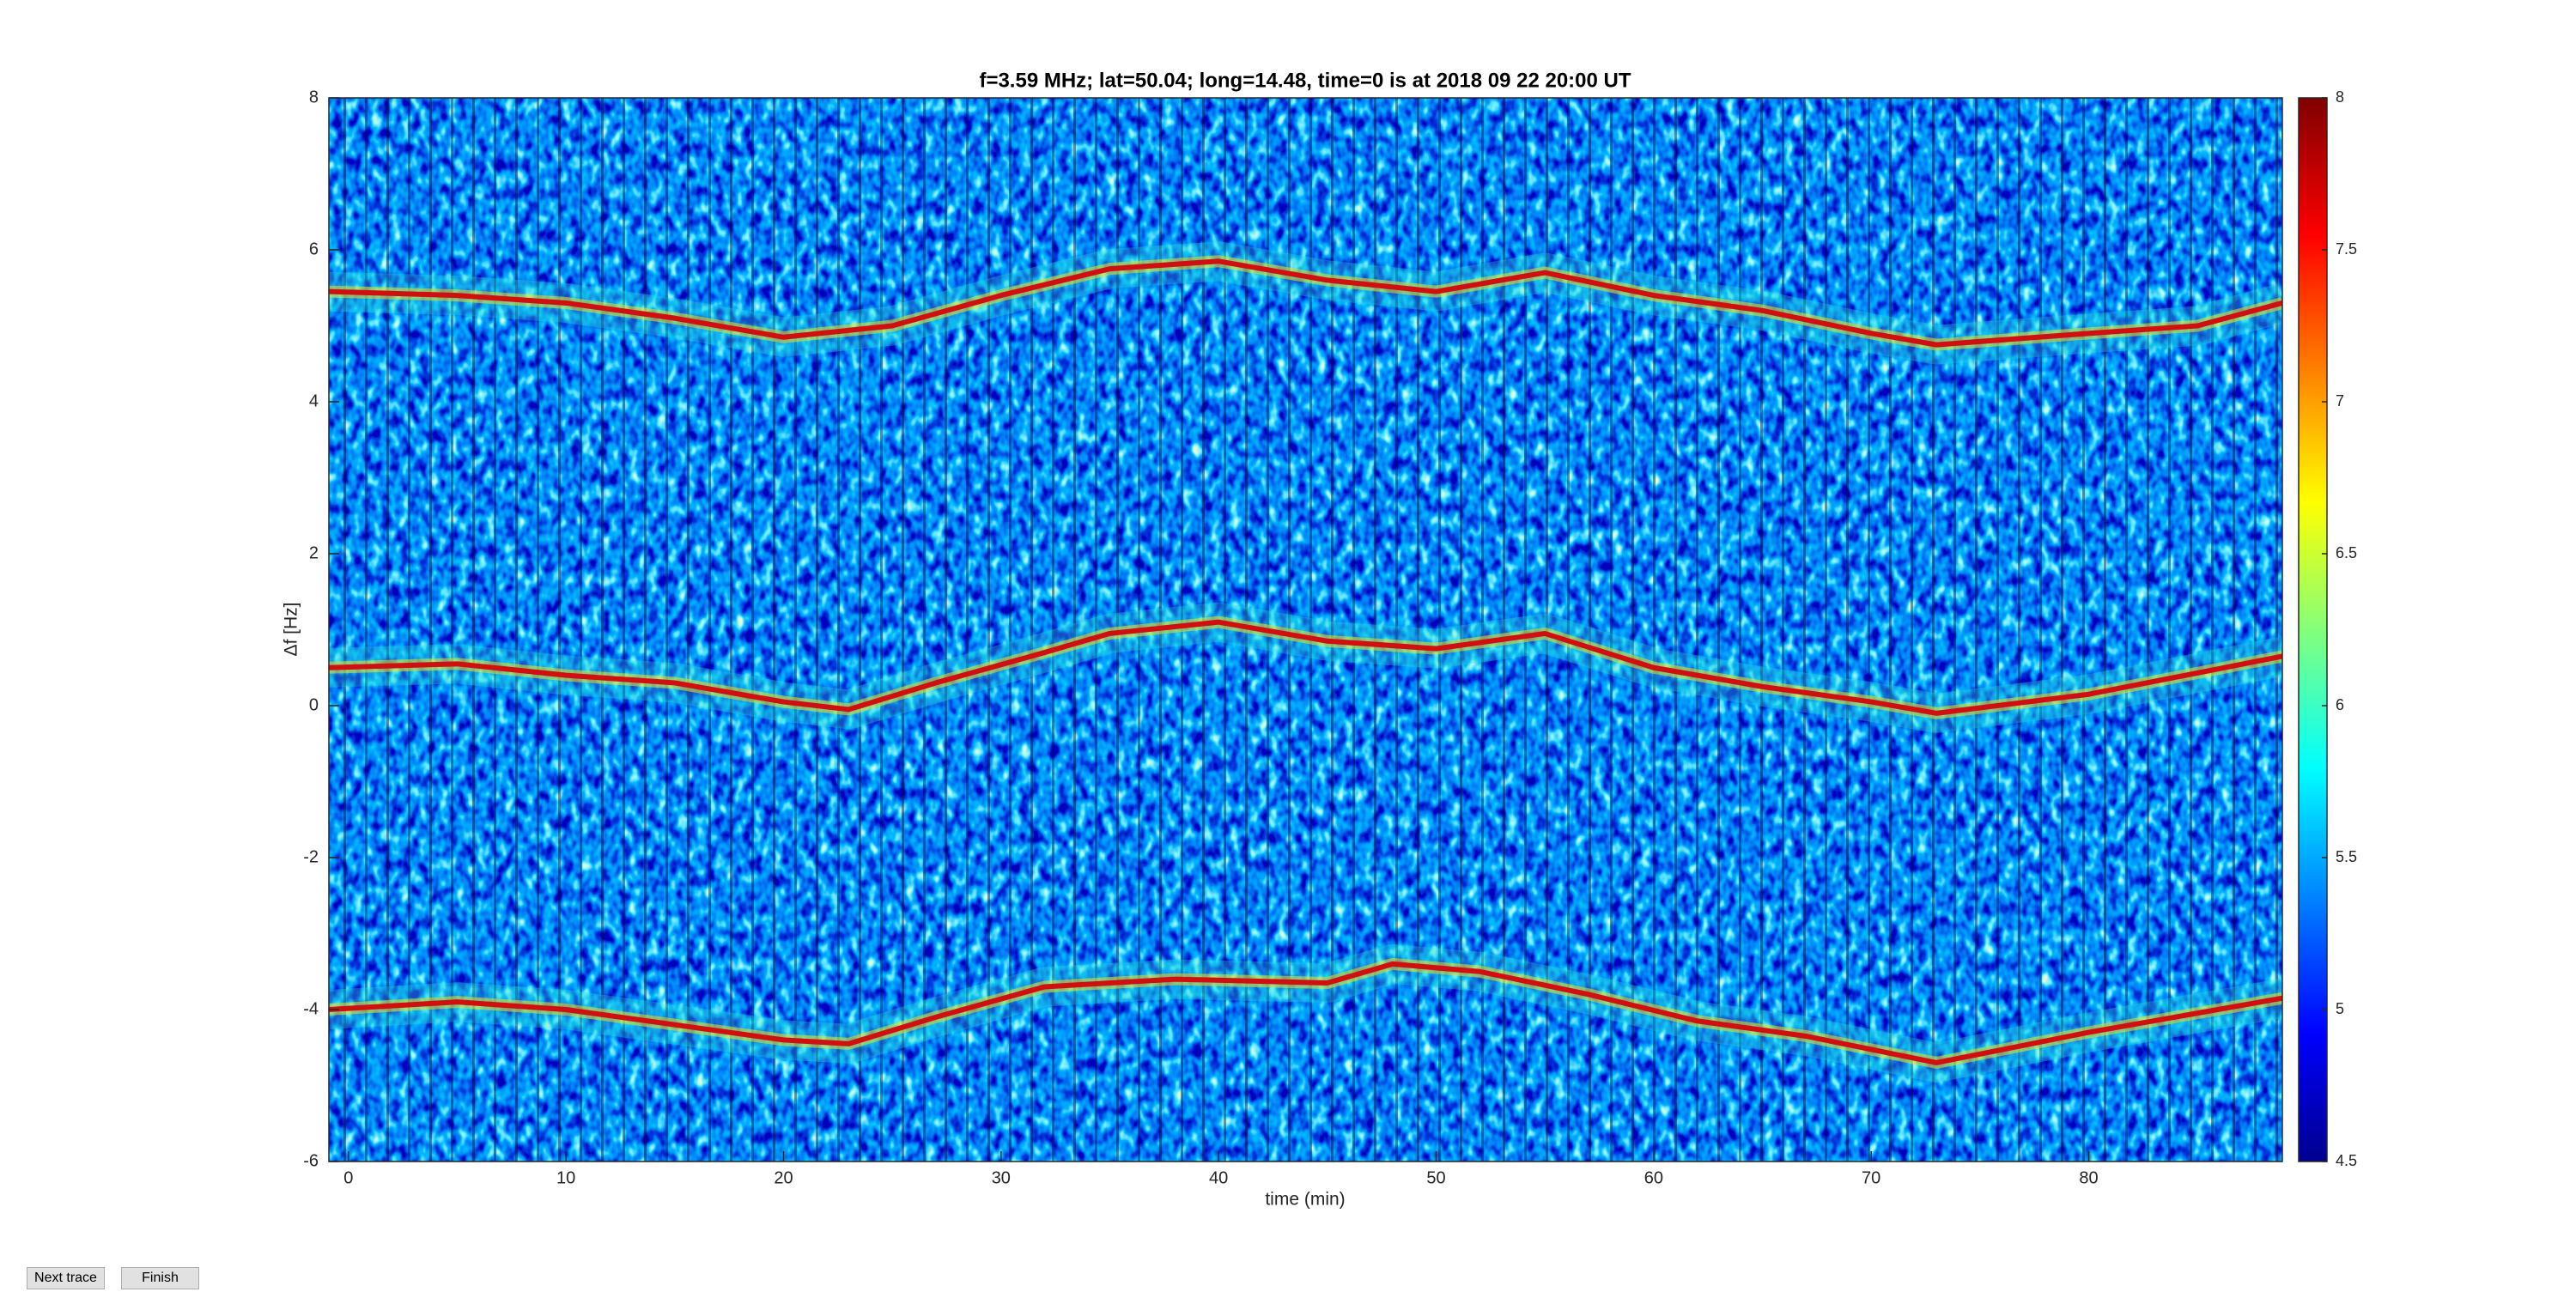  Describe the element at coordinates (348, 1177) in the screenshot. I see `x-tick-label: 0` at that location.